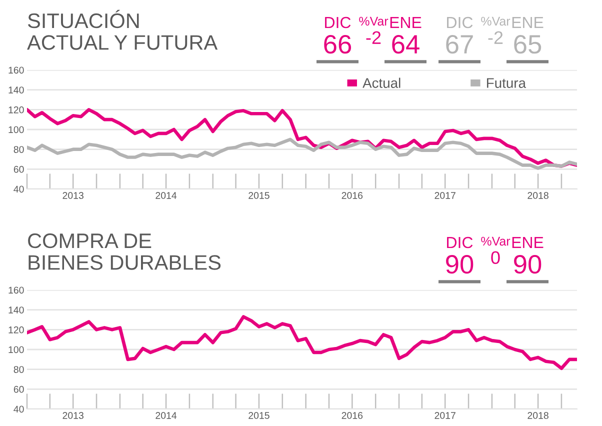 This screenshot has width=602, height=426. What do you see at coordinates (338, 44) in the screenshot?
I see `text: 66` at bounding box center [338, 44].